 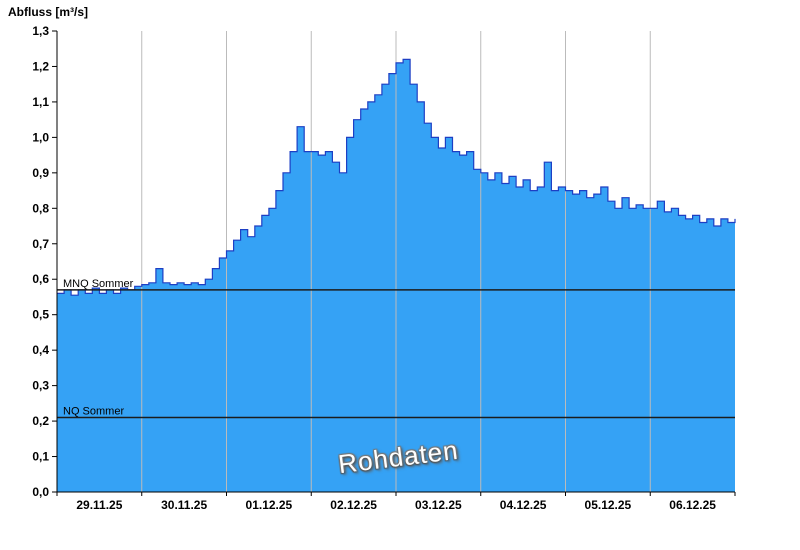 What do you see at coordinates (692, 505) in the screenshot?
I see `x-tick-label: 06.12.25` at bounding box center [692, 505].